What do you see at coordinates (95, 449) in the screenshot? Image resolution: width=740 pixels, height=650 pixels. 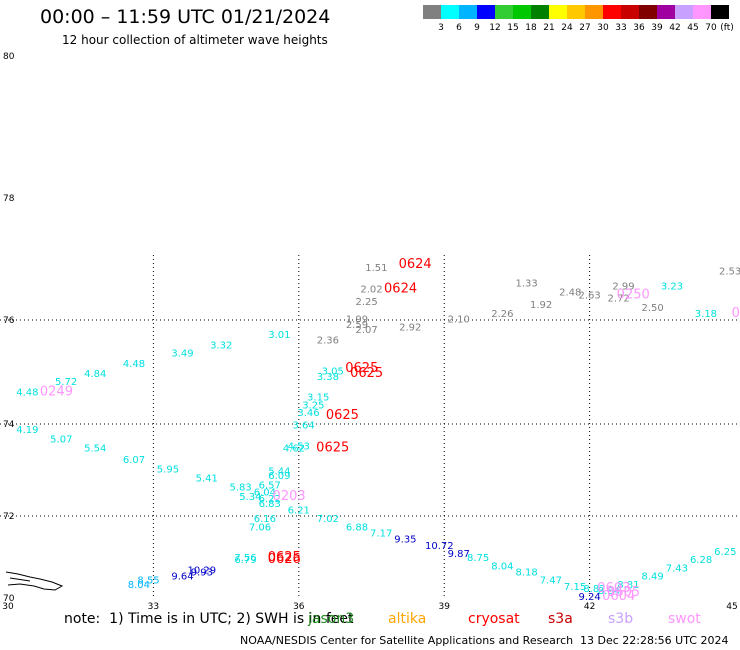 I see `wave-height-label: 5.54` at bounding box center [95, 449].